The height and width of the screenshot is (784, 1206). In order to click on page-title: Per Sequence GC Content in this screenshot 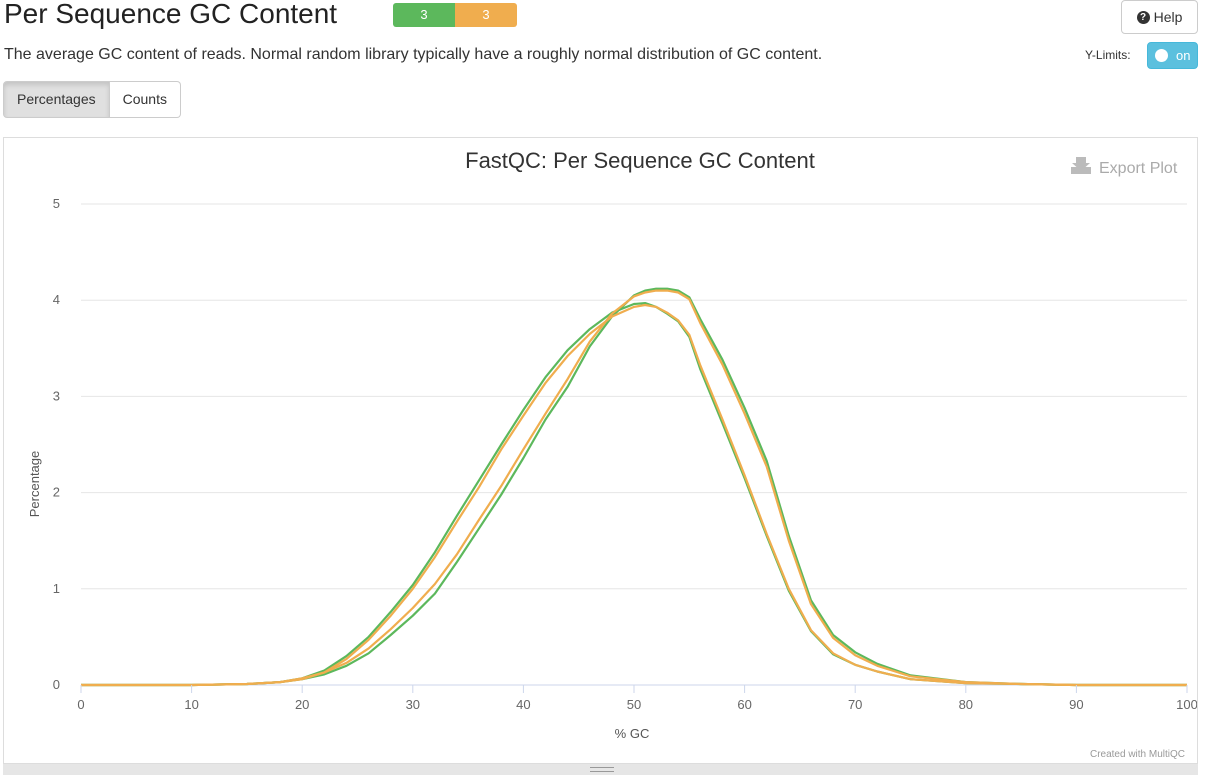, I will do `click(171, 14)`.